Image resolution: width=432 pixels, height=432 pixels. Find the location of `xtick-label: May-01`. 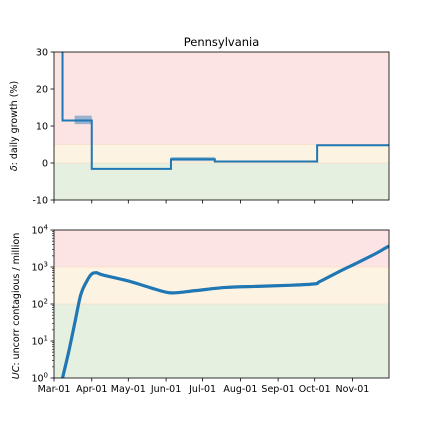

xtick-label: May-01 is located at coordinates (128, 389).